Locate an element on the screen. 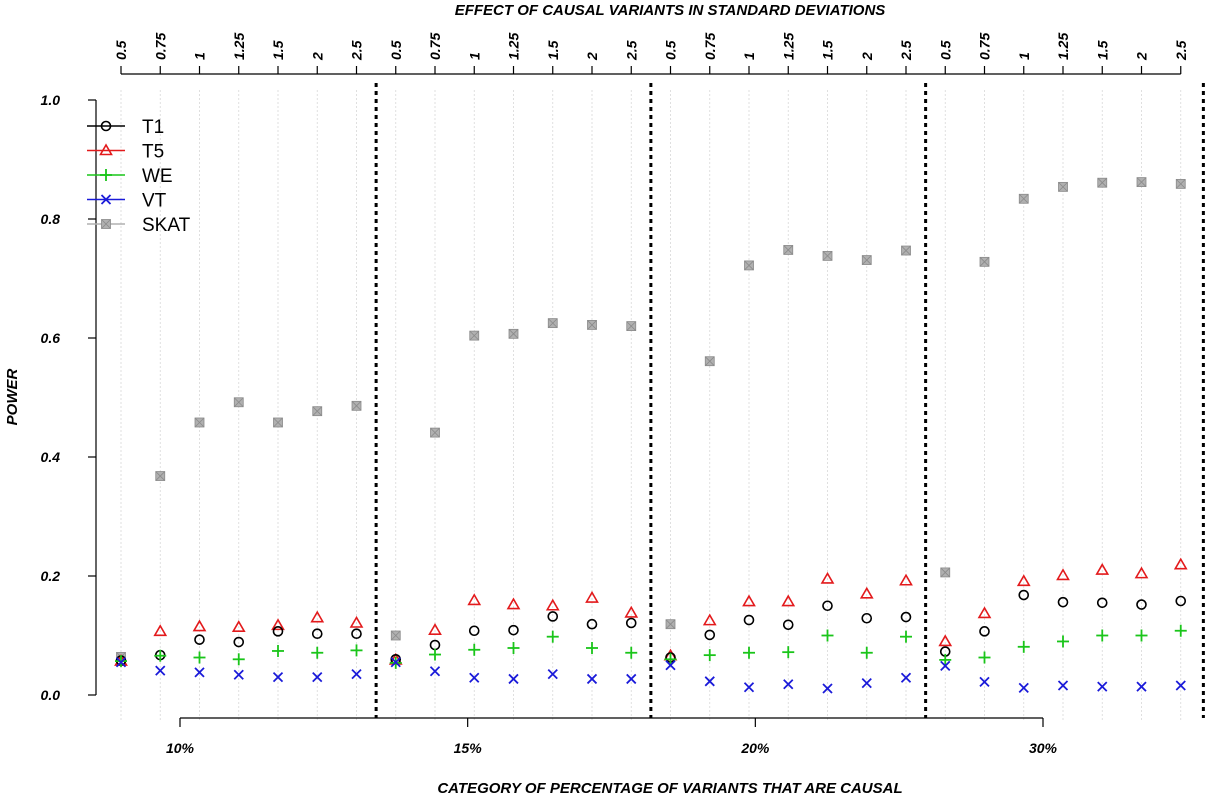 This screenshot has height=800, width=1208. legend-label: T5 is located at coordinates (153, 152).